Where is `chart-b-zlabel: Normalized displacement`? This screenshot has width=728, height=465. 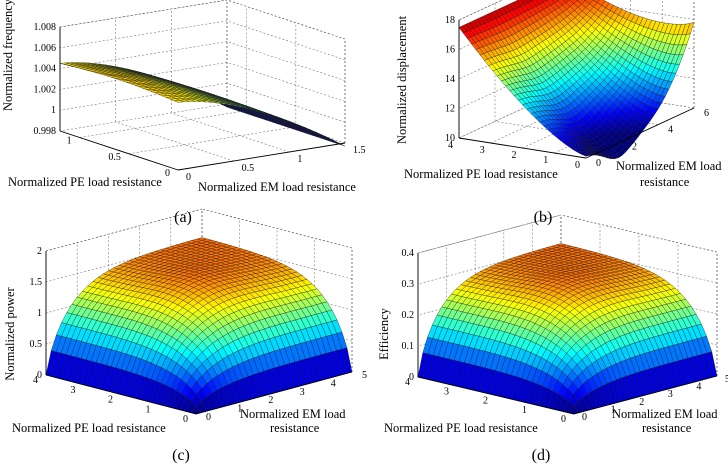
chart-b-zlabel: Normalized displacement is located at coordinates (402, 79).